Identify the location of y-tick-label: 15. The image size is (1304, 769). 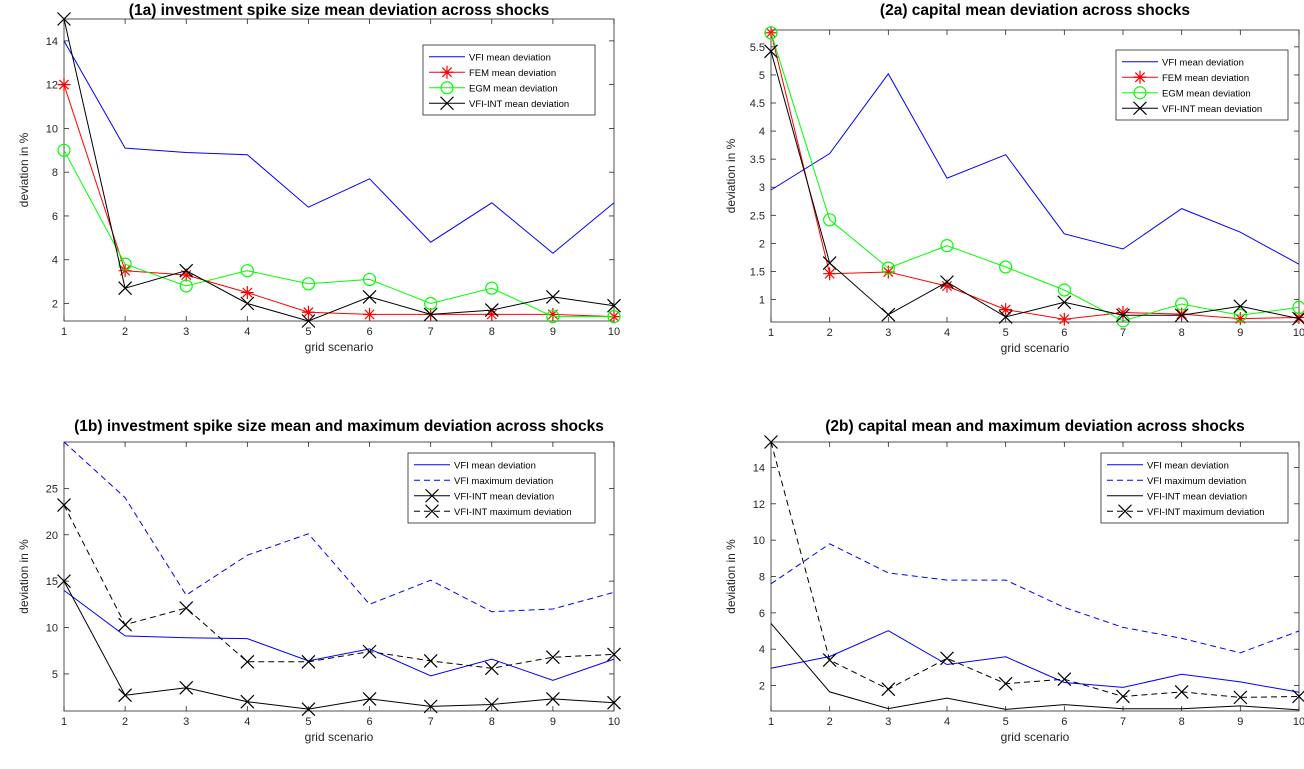
(52, 582).